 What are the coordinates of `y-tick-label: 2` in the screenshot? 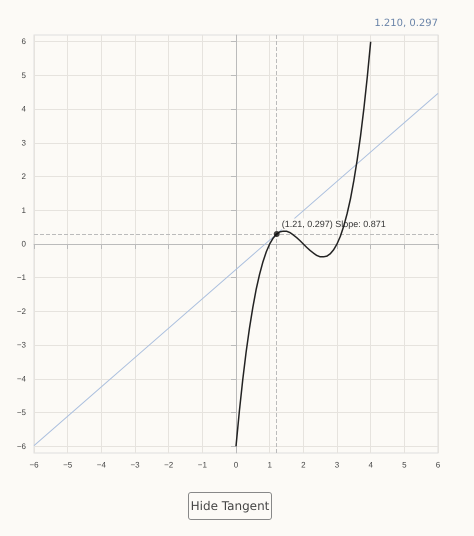 It's located at (24, 177).